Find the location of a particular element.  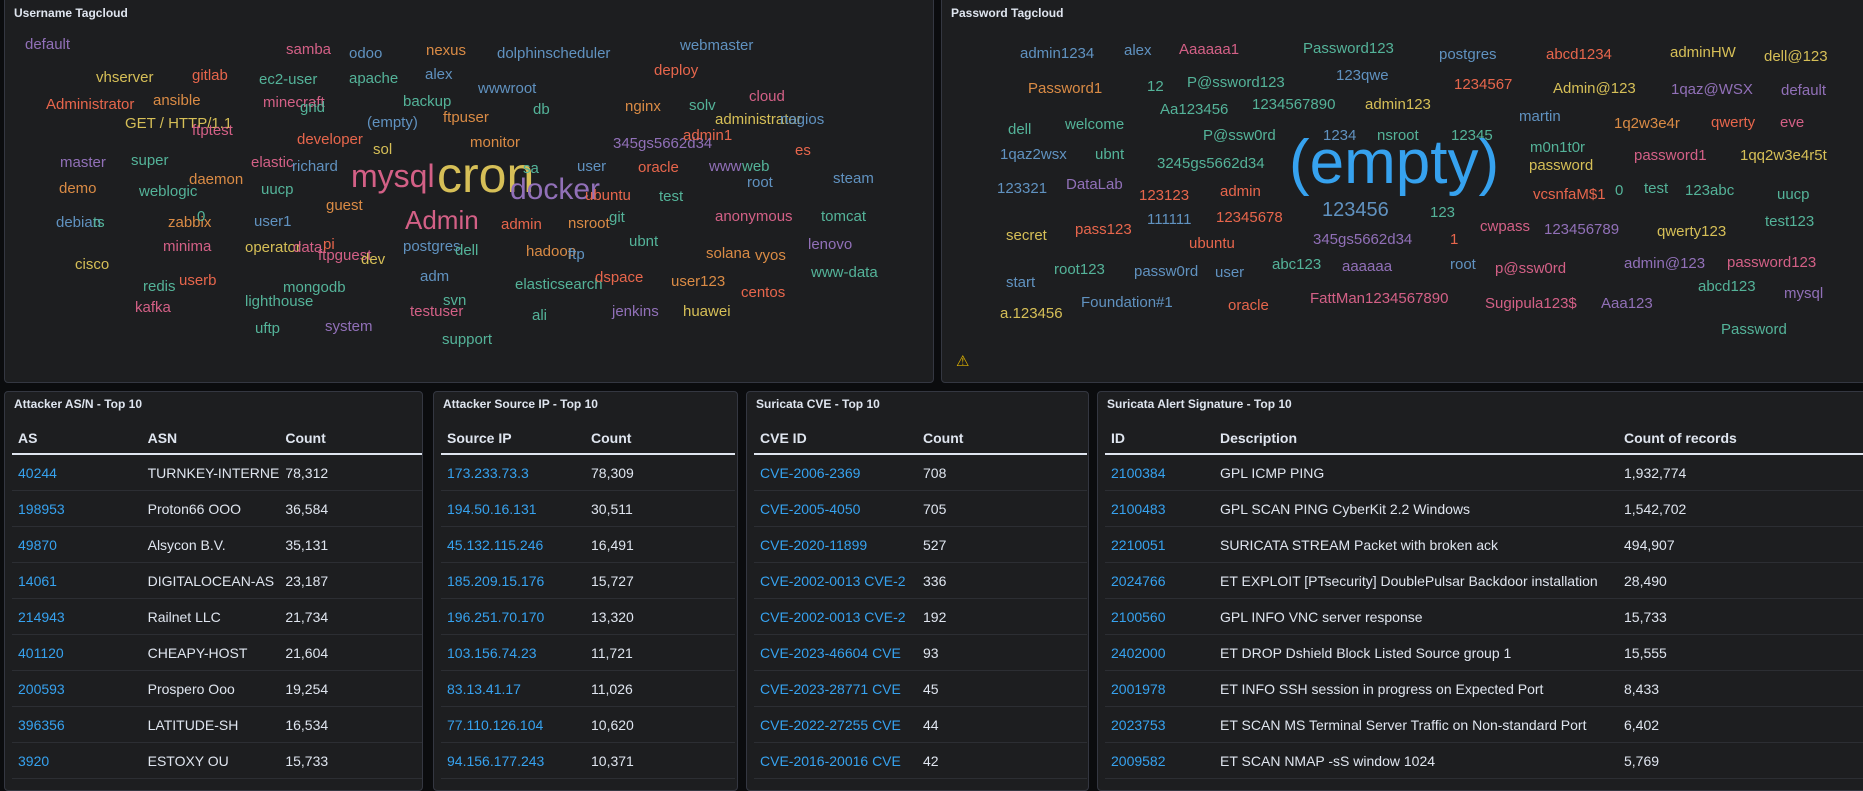

tag-word: super is located at coordinates (150, 160).